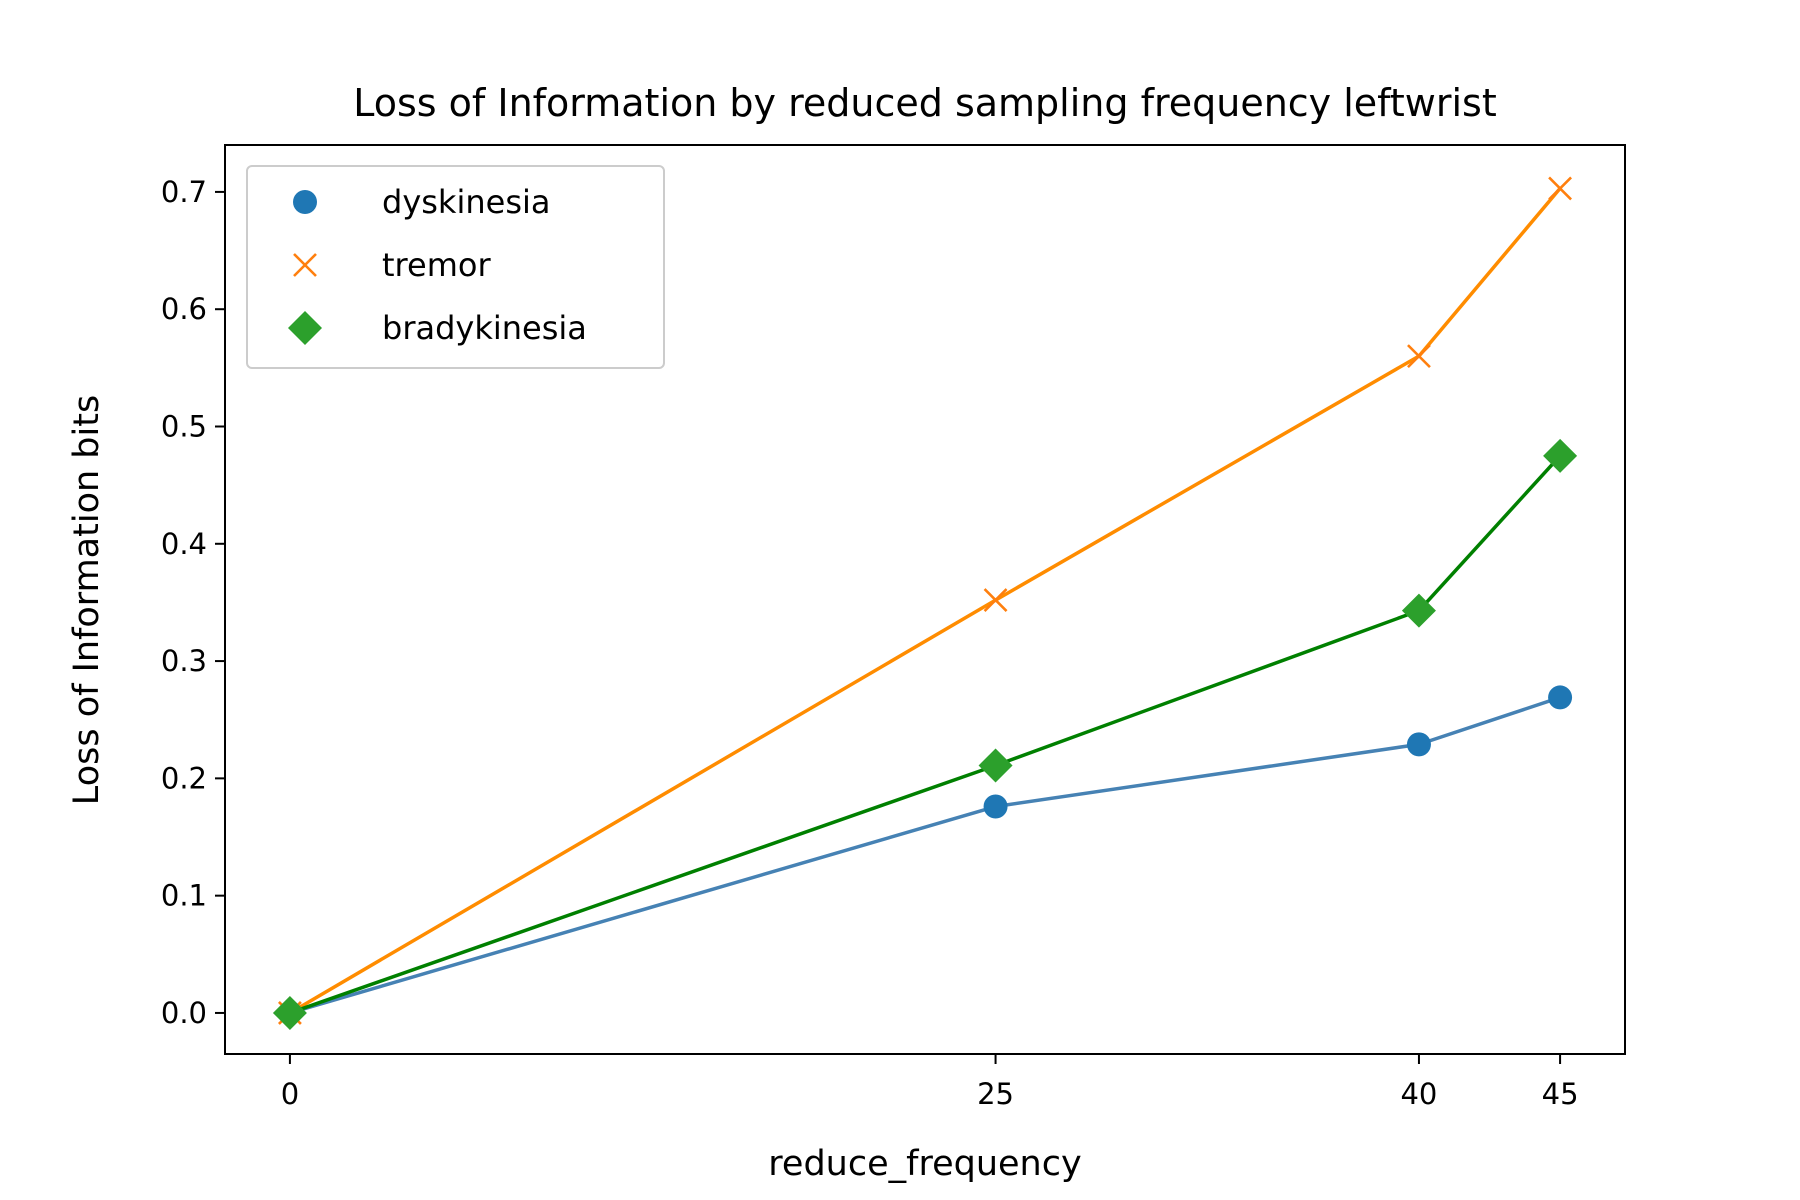 This screenshot has width=1800, height=1200. What do you see at coordinates (995, 1094) in the screenshot?
I see `x-tick-label: 25` at bounding box center [995, 1094].